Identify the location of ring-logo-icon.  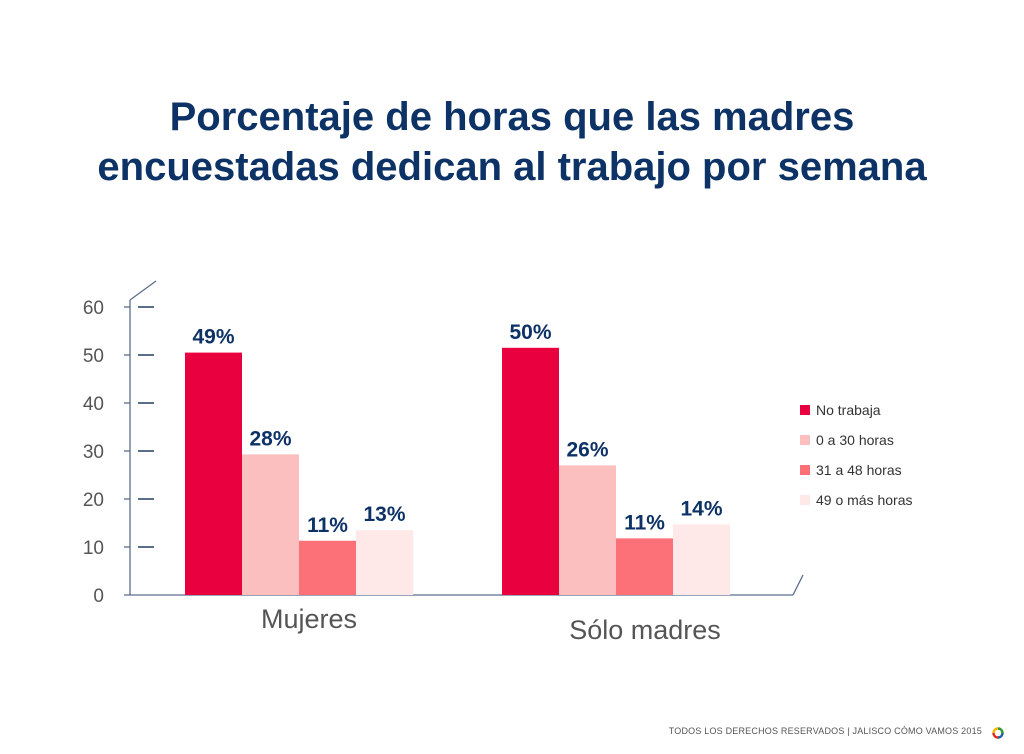
(998, 733).